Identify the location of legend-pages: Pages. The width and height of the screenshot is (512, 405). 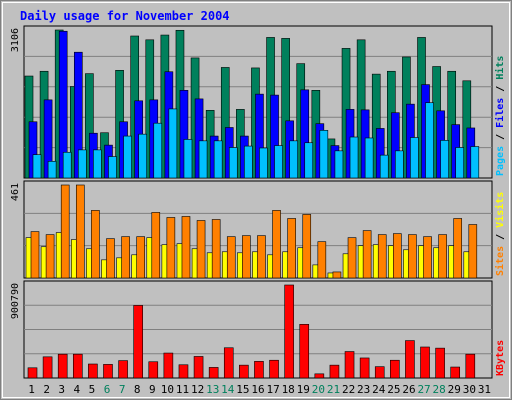
(500, 161).